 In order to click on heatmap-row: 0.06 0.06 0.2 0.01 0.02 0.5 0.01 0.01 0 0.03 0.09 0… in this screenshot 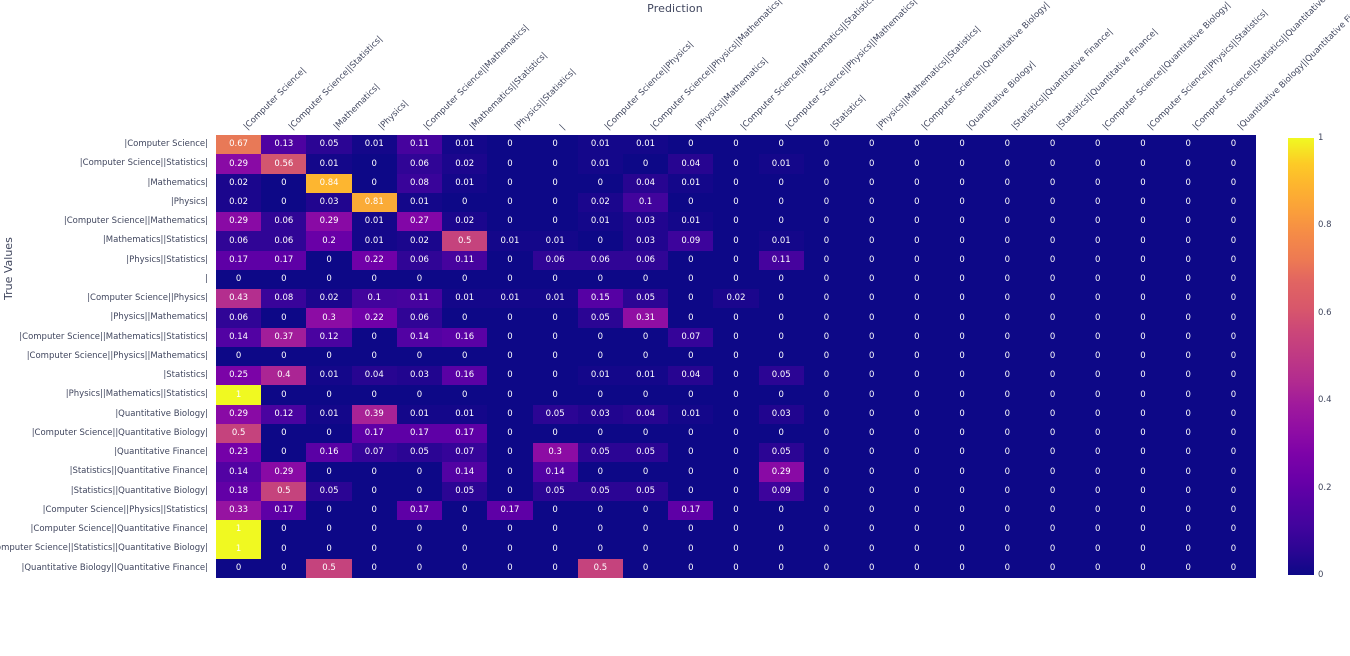, I will do `click(736, 241)`.